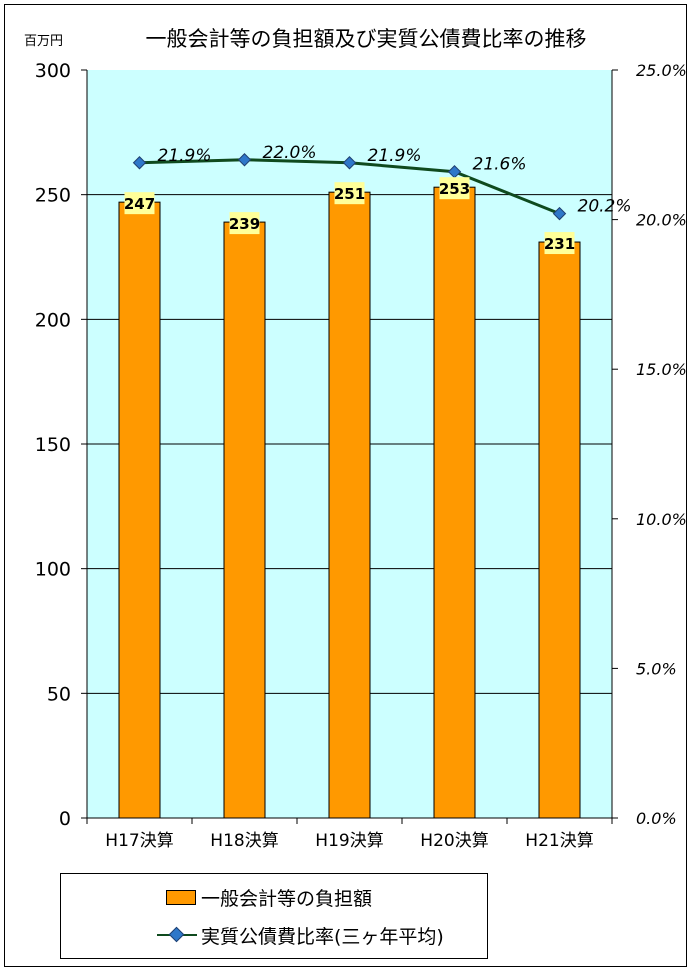 The height and width of the screenshot is (971, 691). I want to click on right-axis-tick-label: 20.0%, so click(661, 220).